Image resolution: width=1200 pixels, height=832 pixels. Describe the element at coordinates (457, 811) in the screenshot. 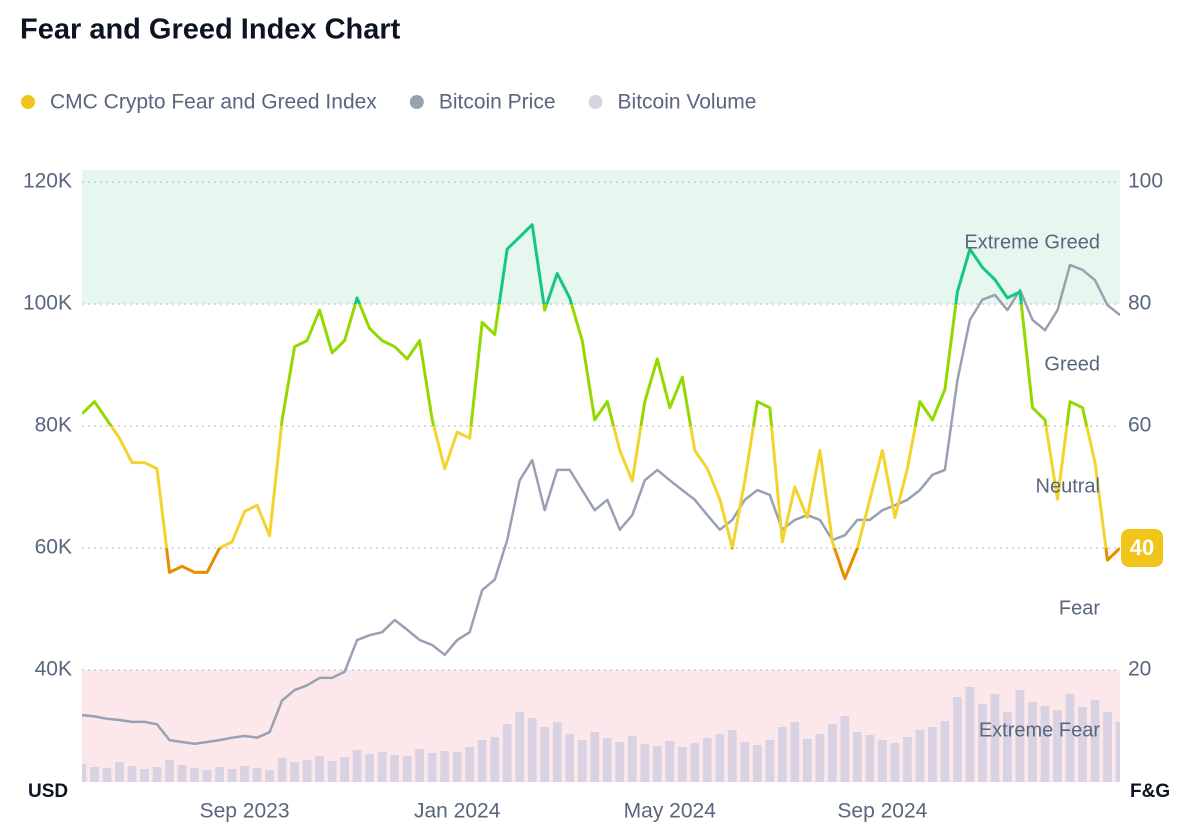

I see `x-tick-label: Jan 2024` at that location.